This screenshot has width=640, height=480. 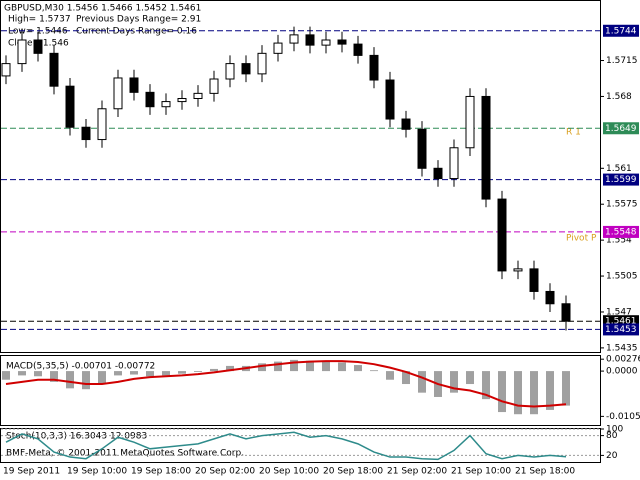 I want to click on level-label: 1.5649, so click(x=621, y=129).